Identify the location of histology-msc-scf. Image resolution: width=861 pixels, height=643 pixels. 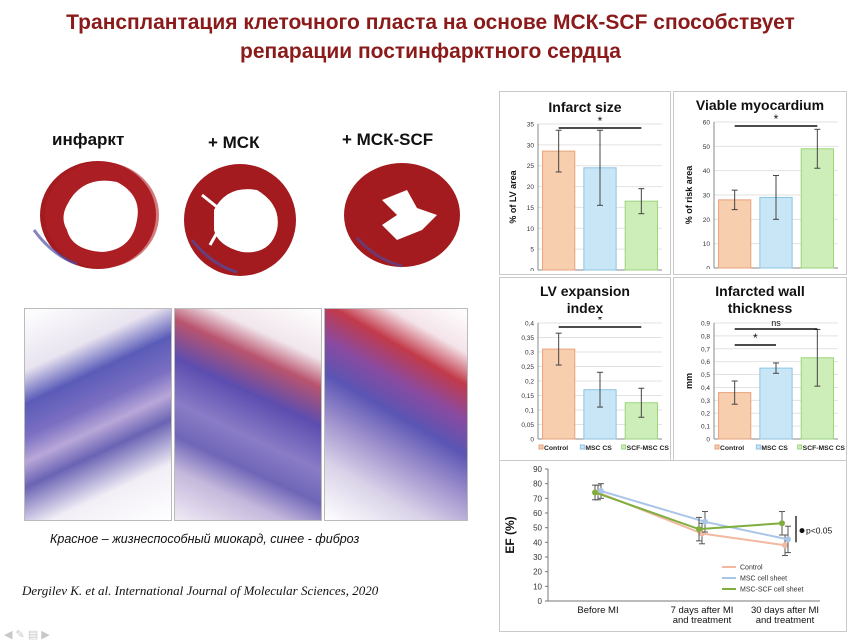
(396, 414).